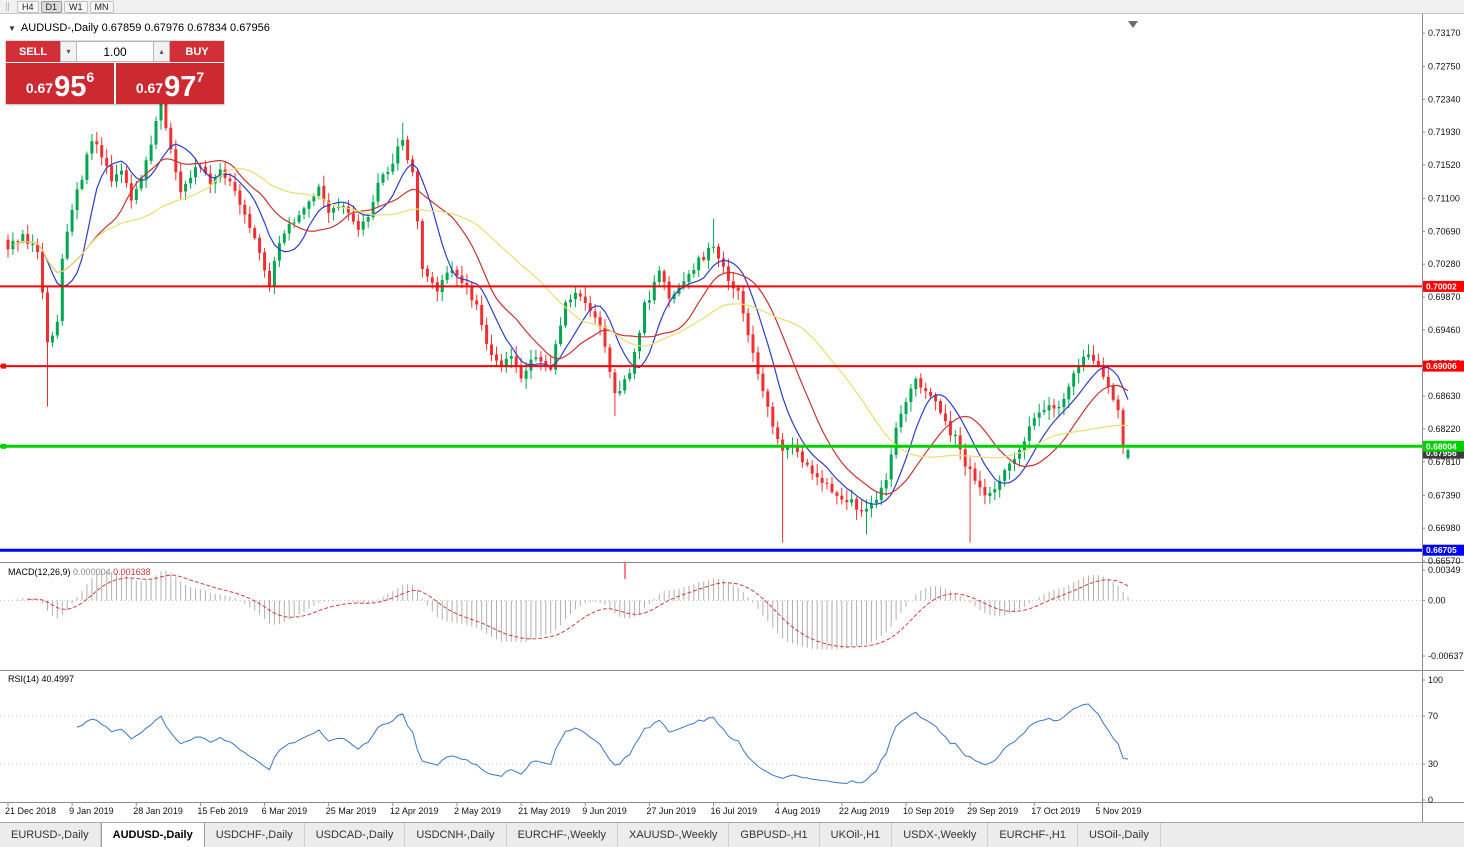  Describe the element at coordinates (101, 6) in the screenshot. I see `timeframe-mn-button: MN` at that location.